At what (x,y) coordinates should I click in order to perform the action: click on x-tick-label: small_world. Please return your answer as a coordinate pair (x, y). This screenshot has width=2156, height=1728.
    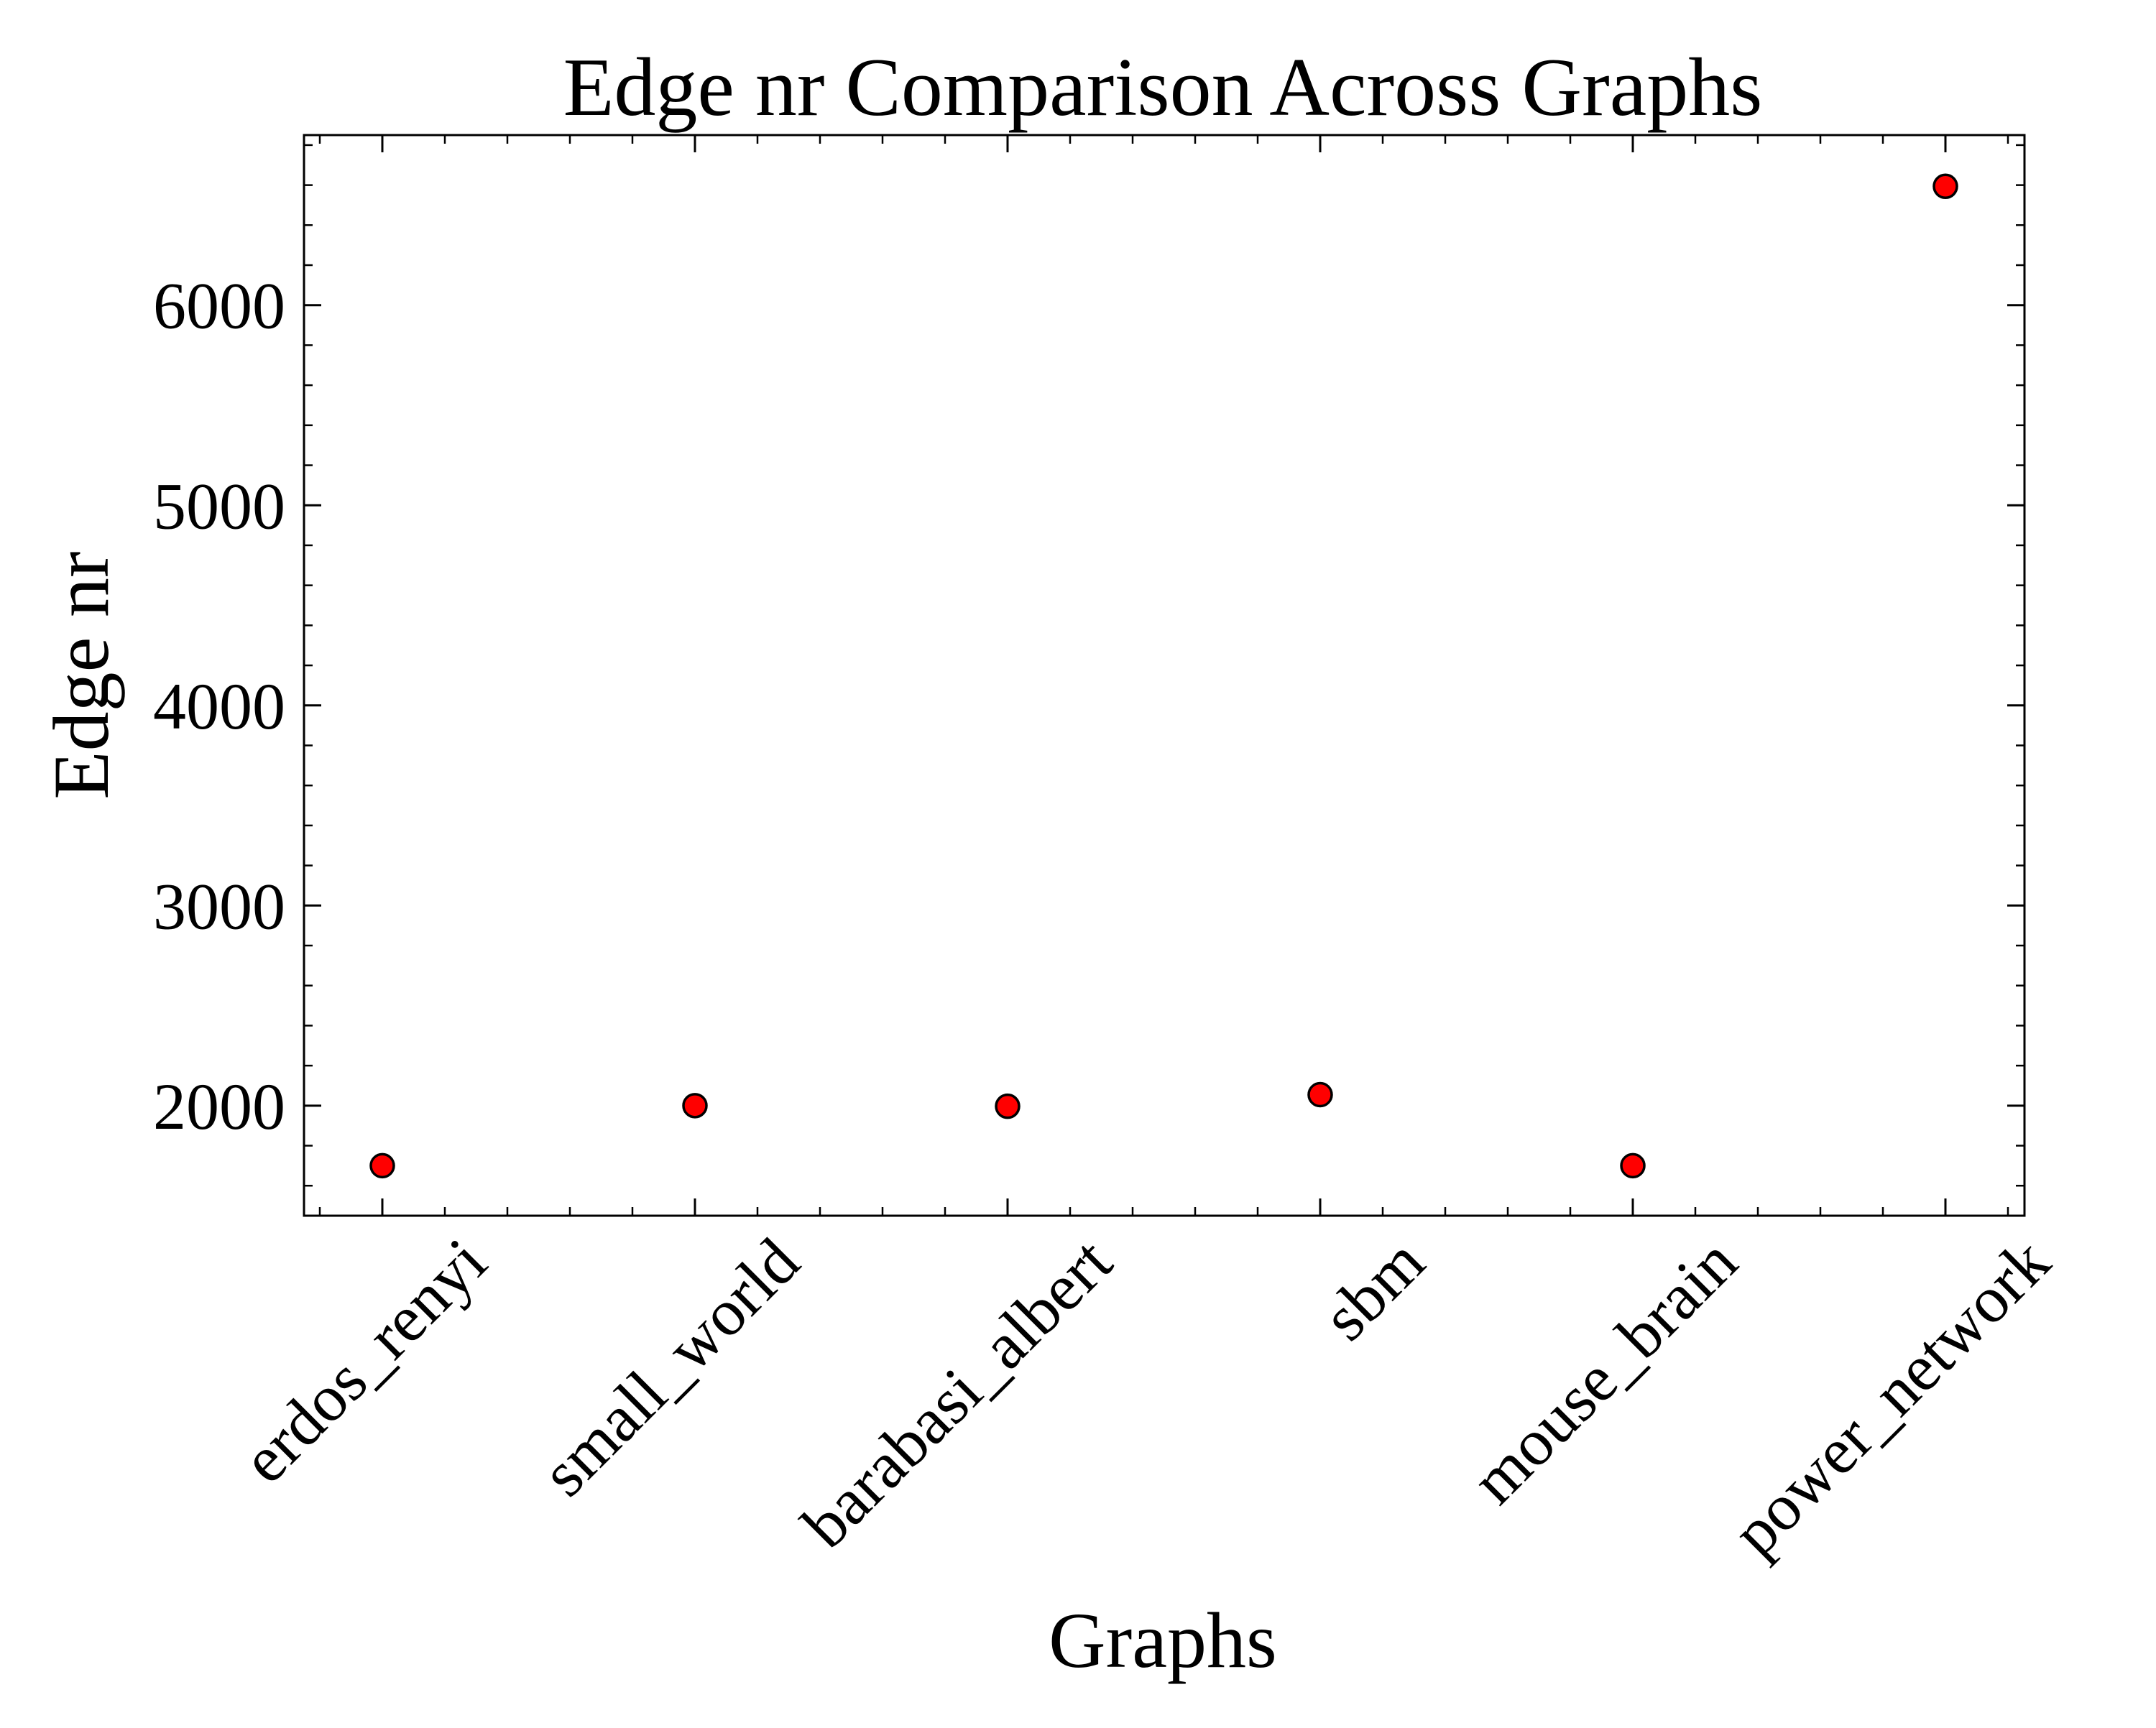
    Looking at the image, I should click on (670, 1367).